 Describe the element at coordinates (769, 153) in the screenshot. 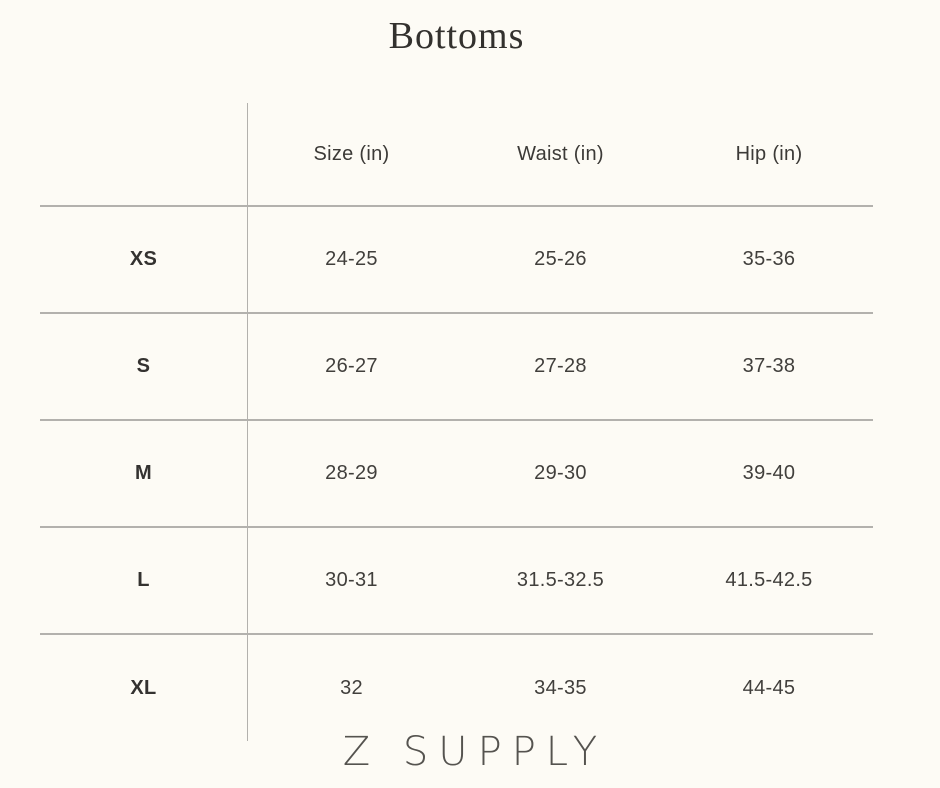

I see `header-cell-hip: Hip (in)` at that location.